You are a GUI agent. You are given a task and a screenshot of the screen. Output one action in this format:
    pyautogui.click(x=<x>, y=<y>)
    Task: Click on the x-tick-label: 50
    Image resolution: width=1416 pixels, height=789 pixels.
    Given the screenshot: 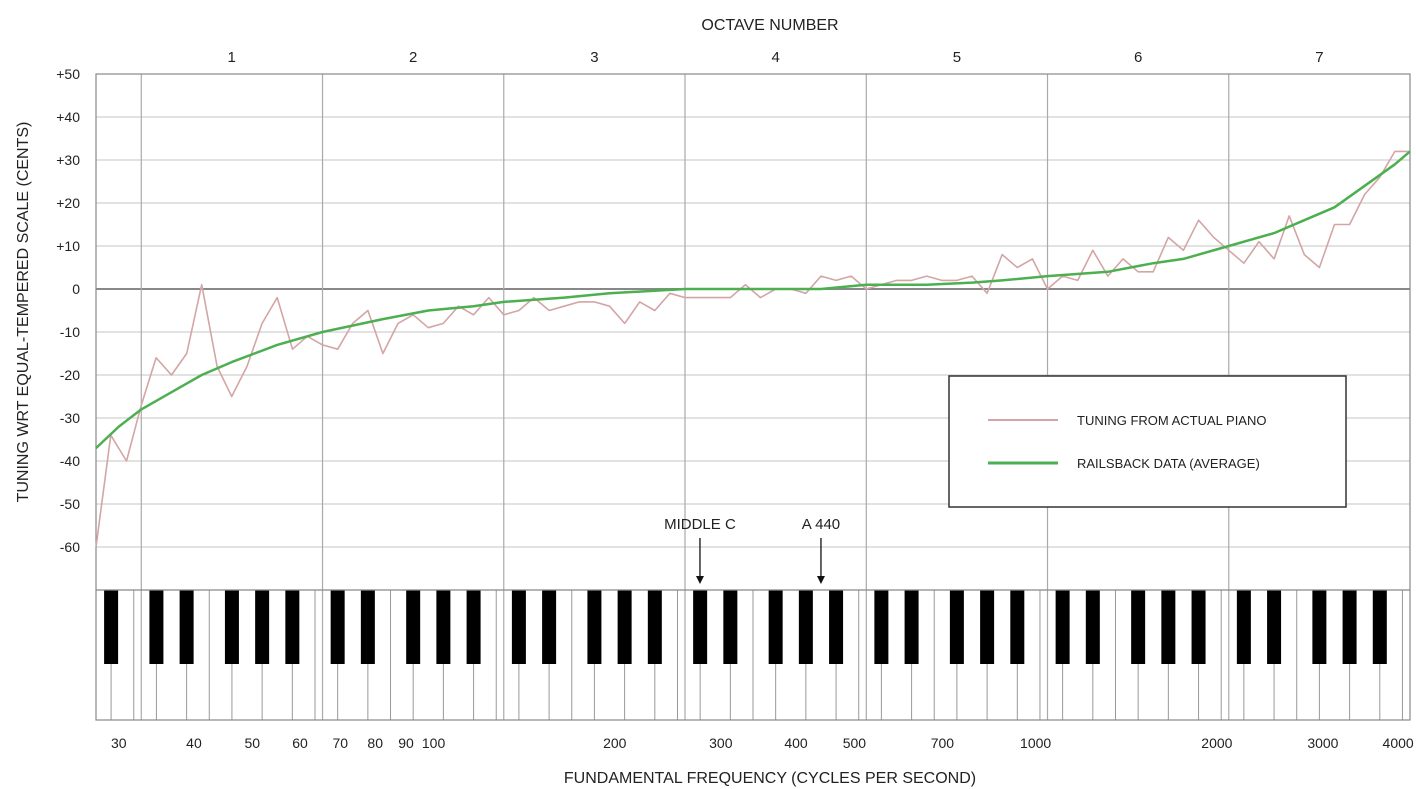 What is the action you would take?
    pyautogui.click(x=253, y=743)
    